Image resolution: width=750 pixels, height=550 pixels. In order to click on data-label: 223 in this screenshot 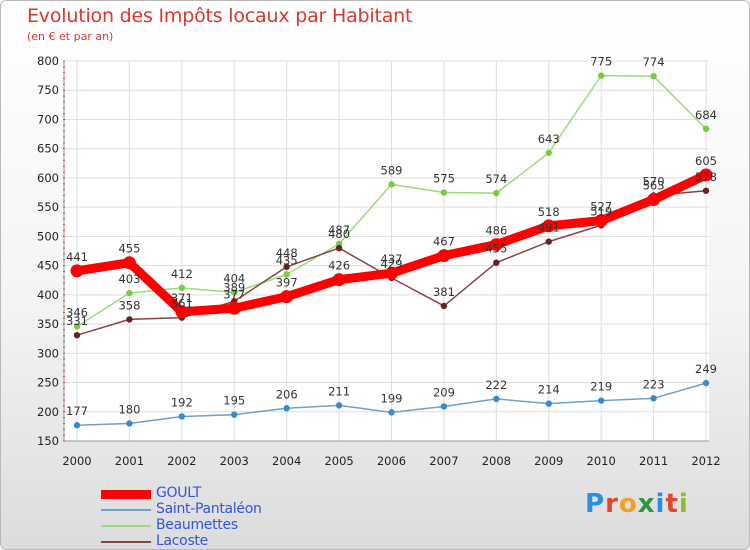, I will do `click(654, 384)`.